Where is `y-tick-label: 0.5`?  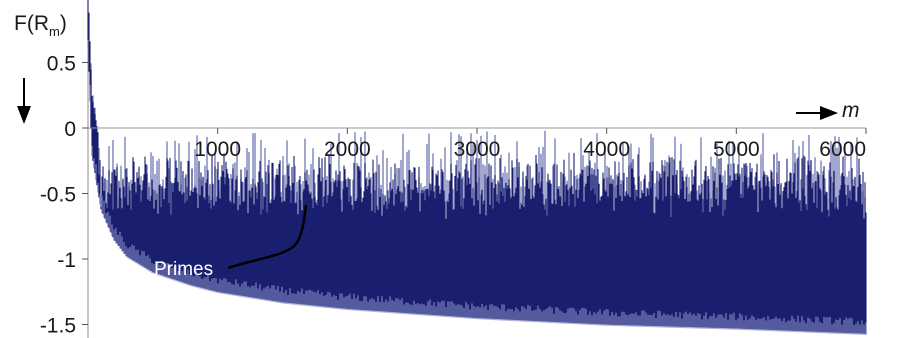
y-tick-label: 0.5 is located at coordinates (61, 64).